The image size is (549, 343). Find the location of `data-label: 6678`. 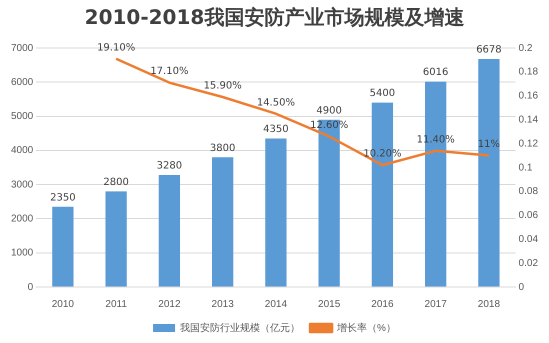

data-label: 6678 is located at coordinates (489, 50).